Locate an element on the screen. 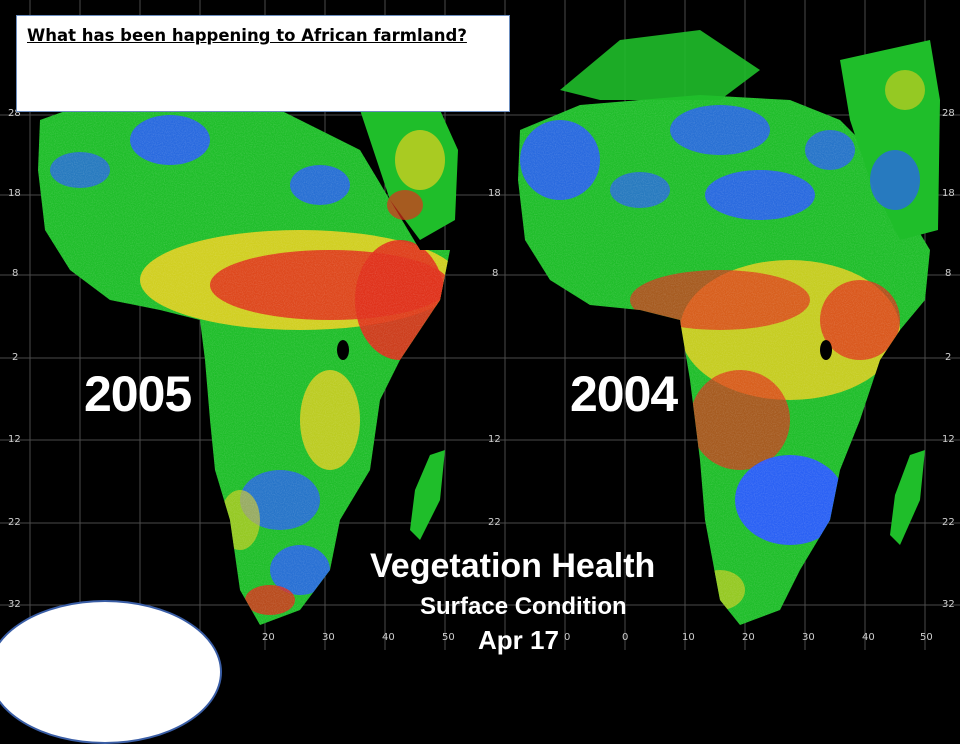 The width and height of the screenshot is (960, 744). arabia-2004 is located at coordinates (890, 140).